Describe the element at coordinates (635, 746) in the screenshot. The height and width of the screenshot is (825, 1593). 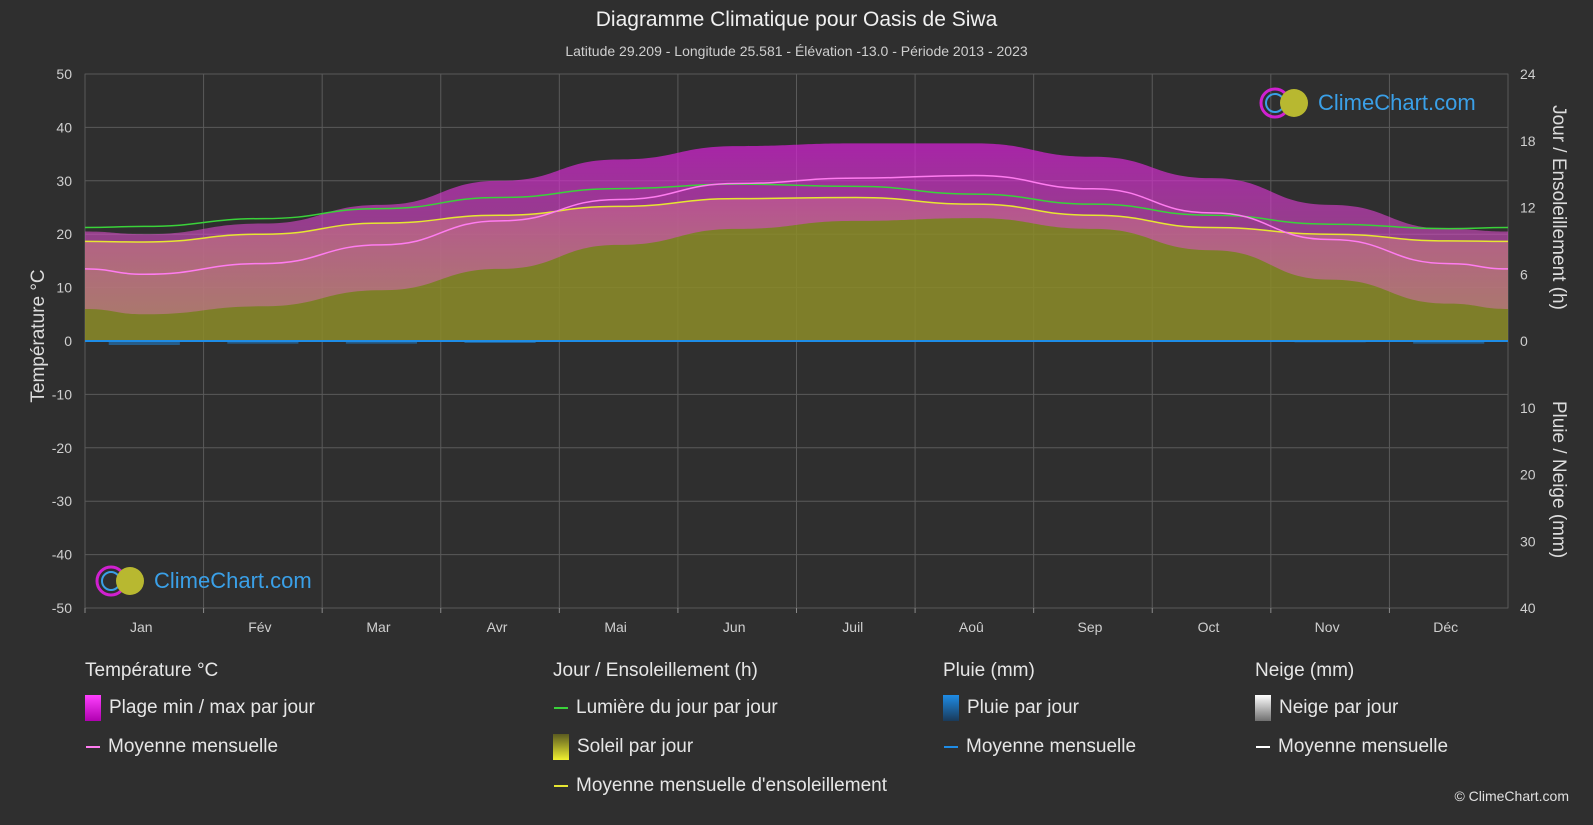
I see `legend-label: Soleil par jour` at that location.